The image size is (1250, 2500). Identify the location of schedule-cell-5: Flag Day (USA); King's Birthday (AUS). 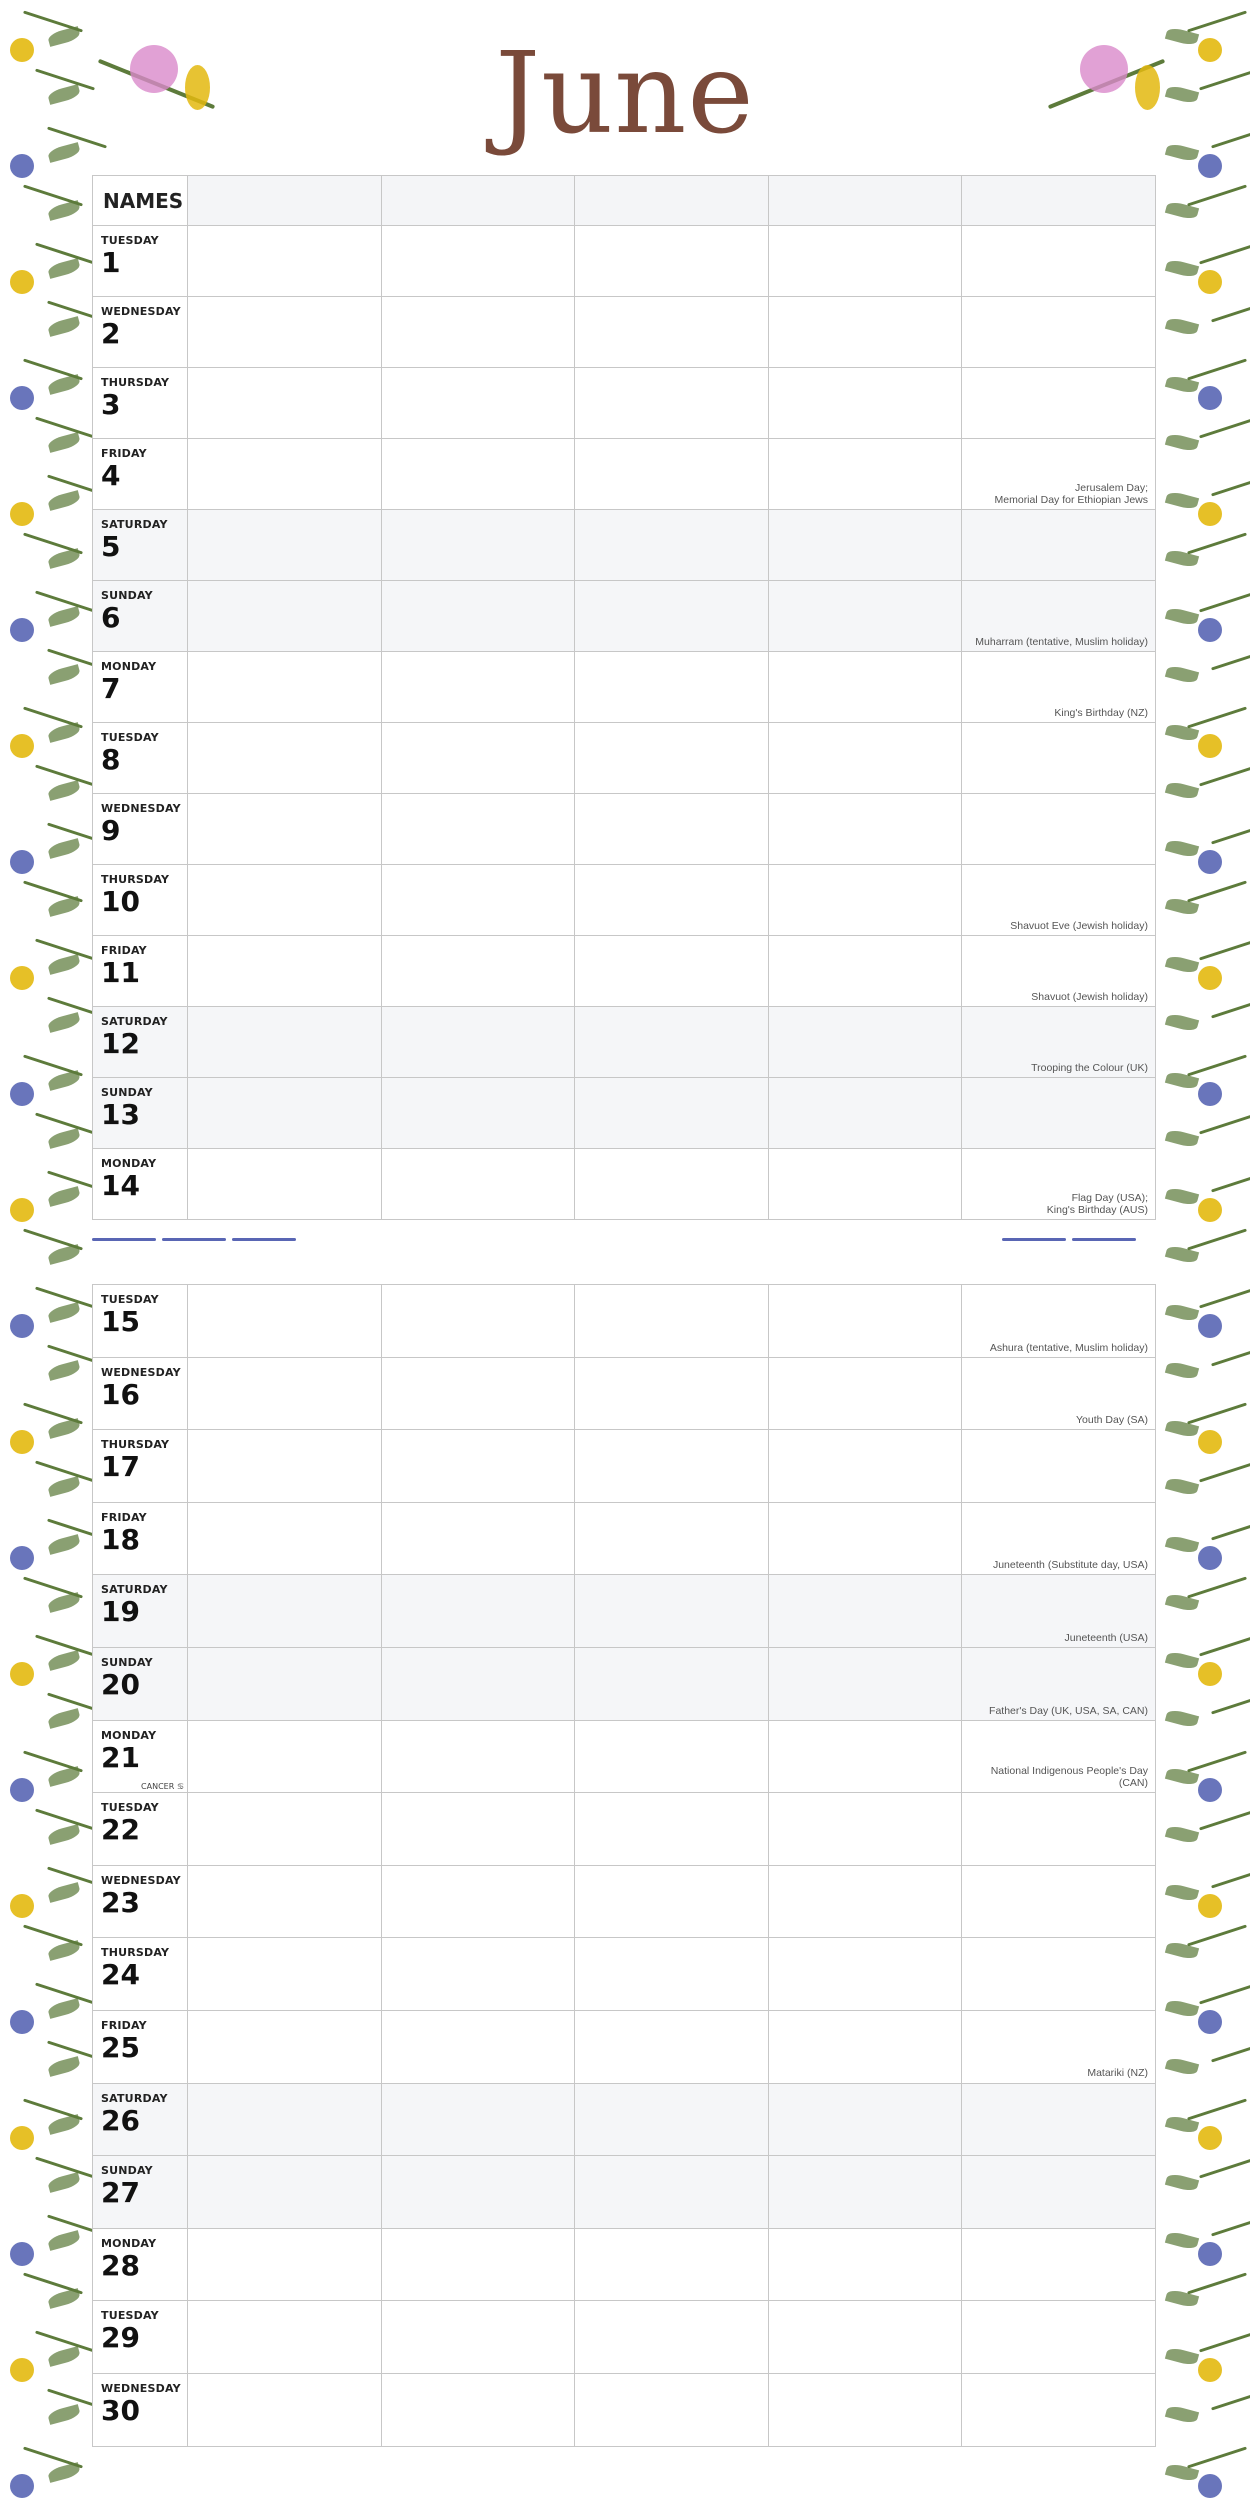
(1058, 1184).